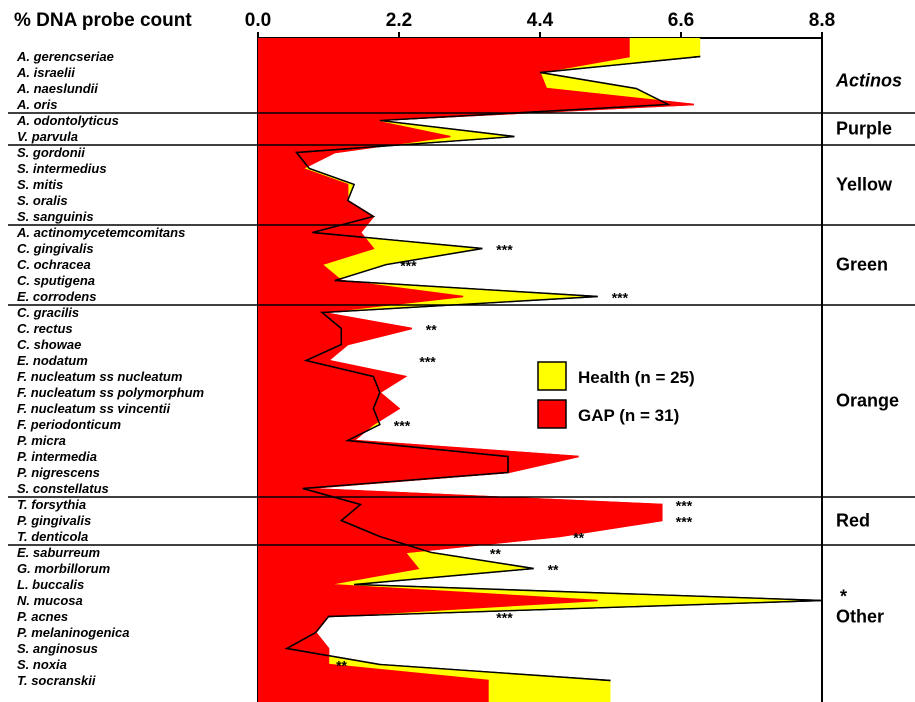 This screenshot has width=915, height=702. Describe the element at coordinates (51, 152) in the screenshot. I see `species-label: S. gordonii` at that location.